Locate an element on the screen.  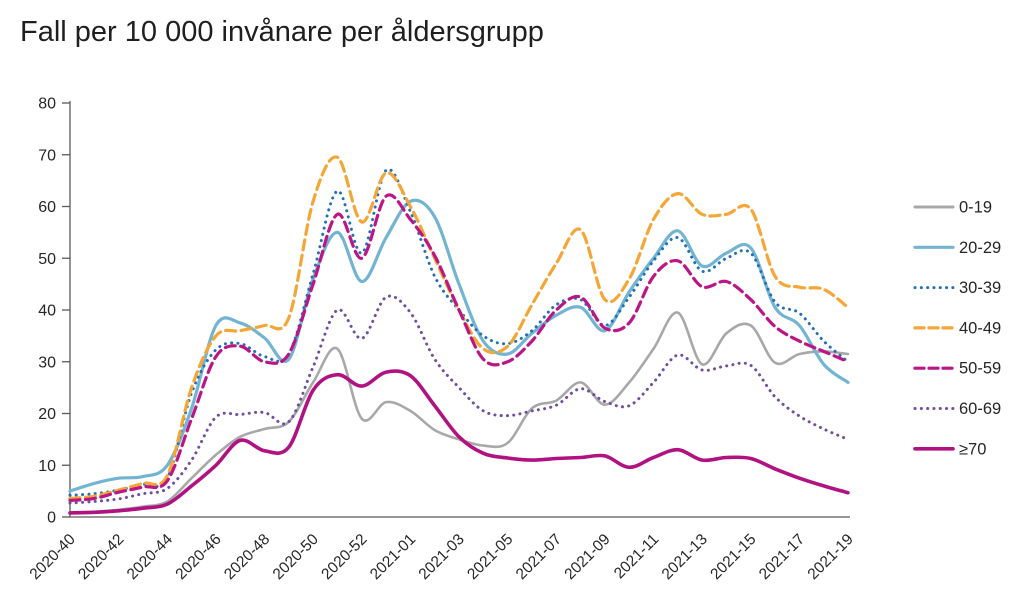
x-tick-label: 2020-44 is located at coordinates (150, 557).